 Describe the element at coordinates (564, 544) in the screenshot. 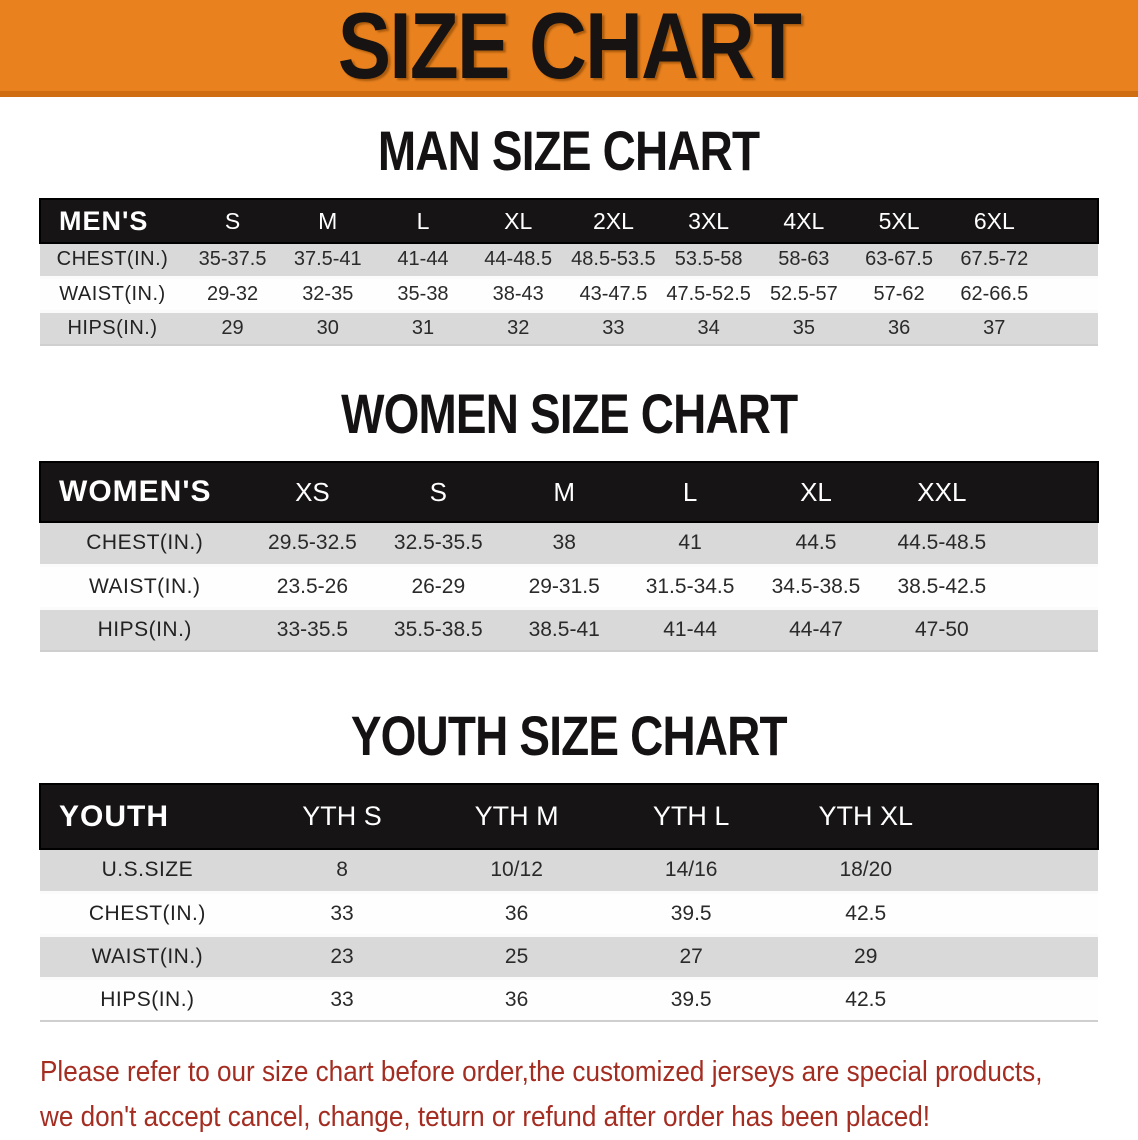

I see `size-value-cell: 38` at that location.